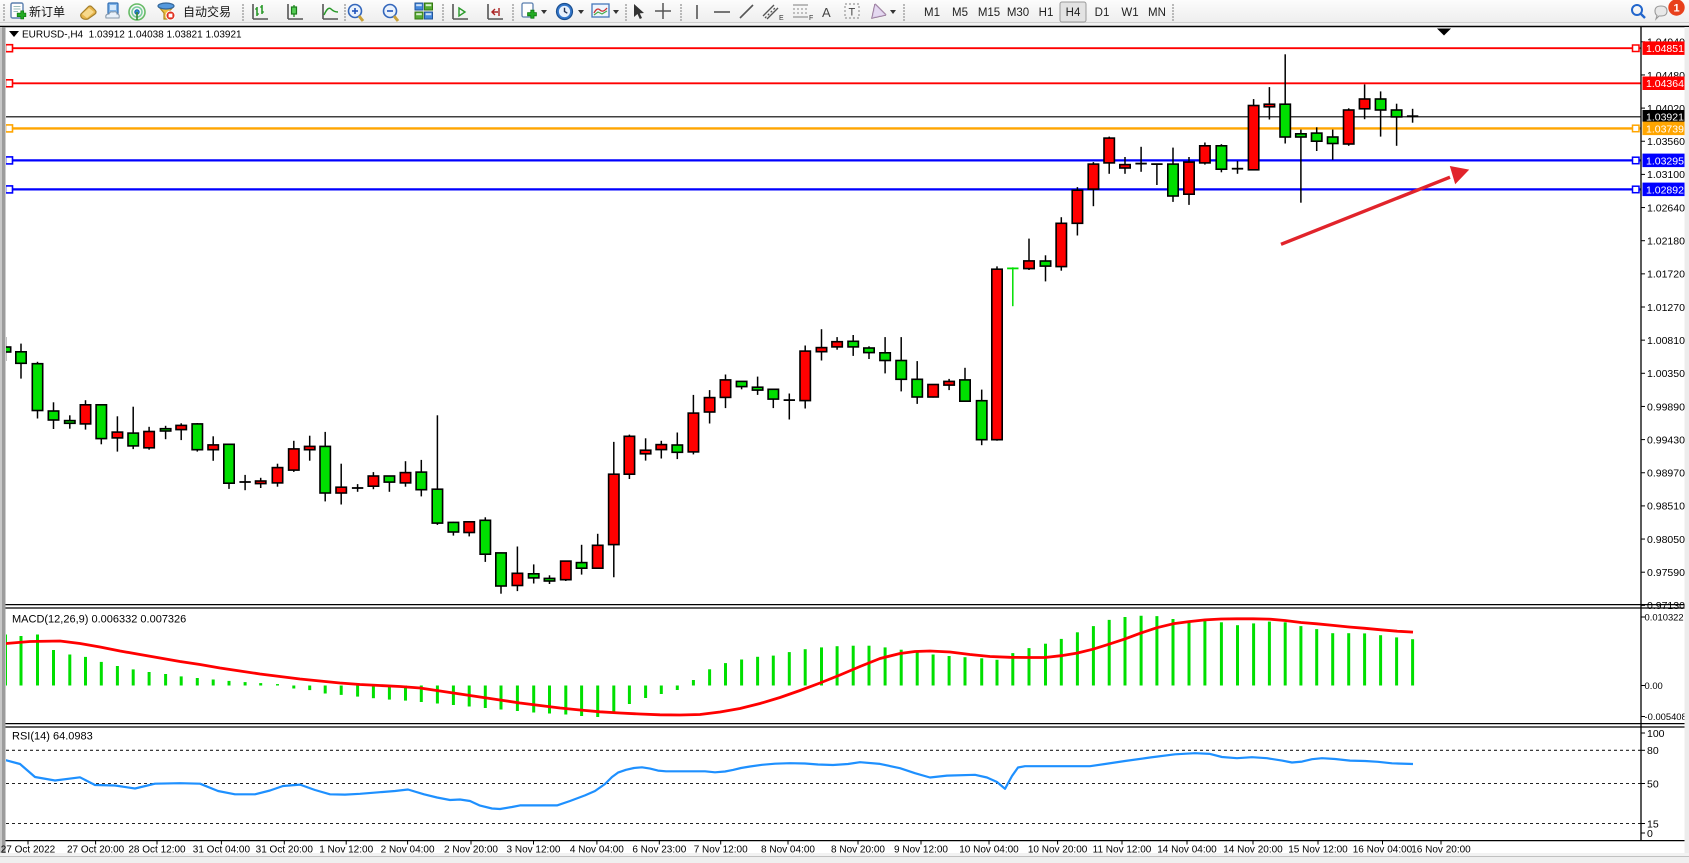  What do you see at coordinates (47, 11) in the screenshot?
I see `svg-text: 新订单` at bounding box center [47, 11].